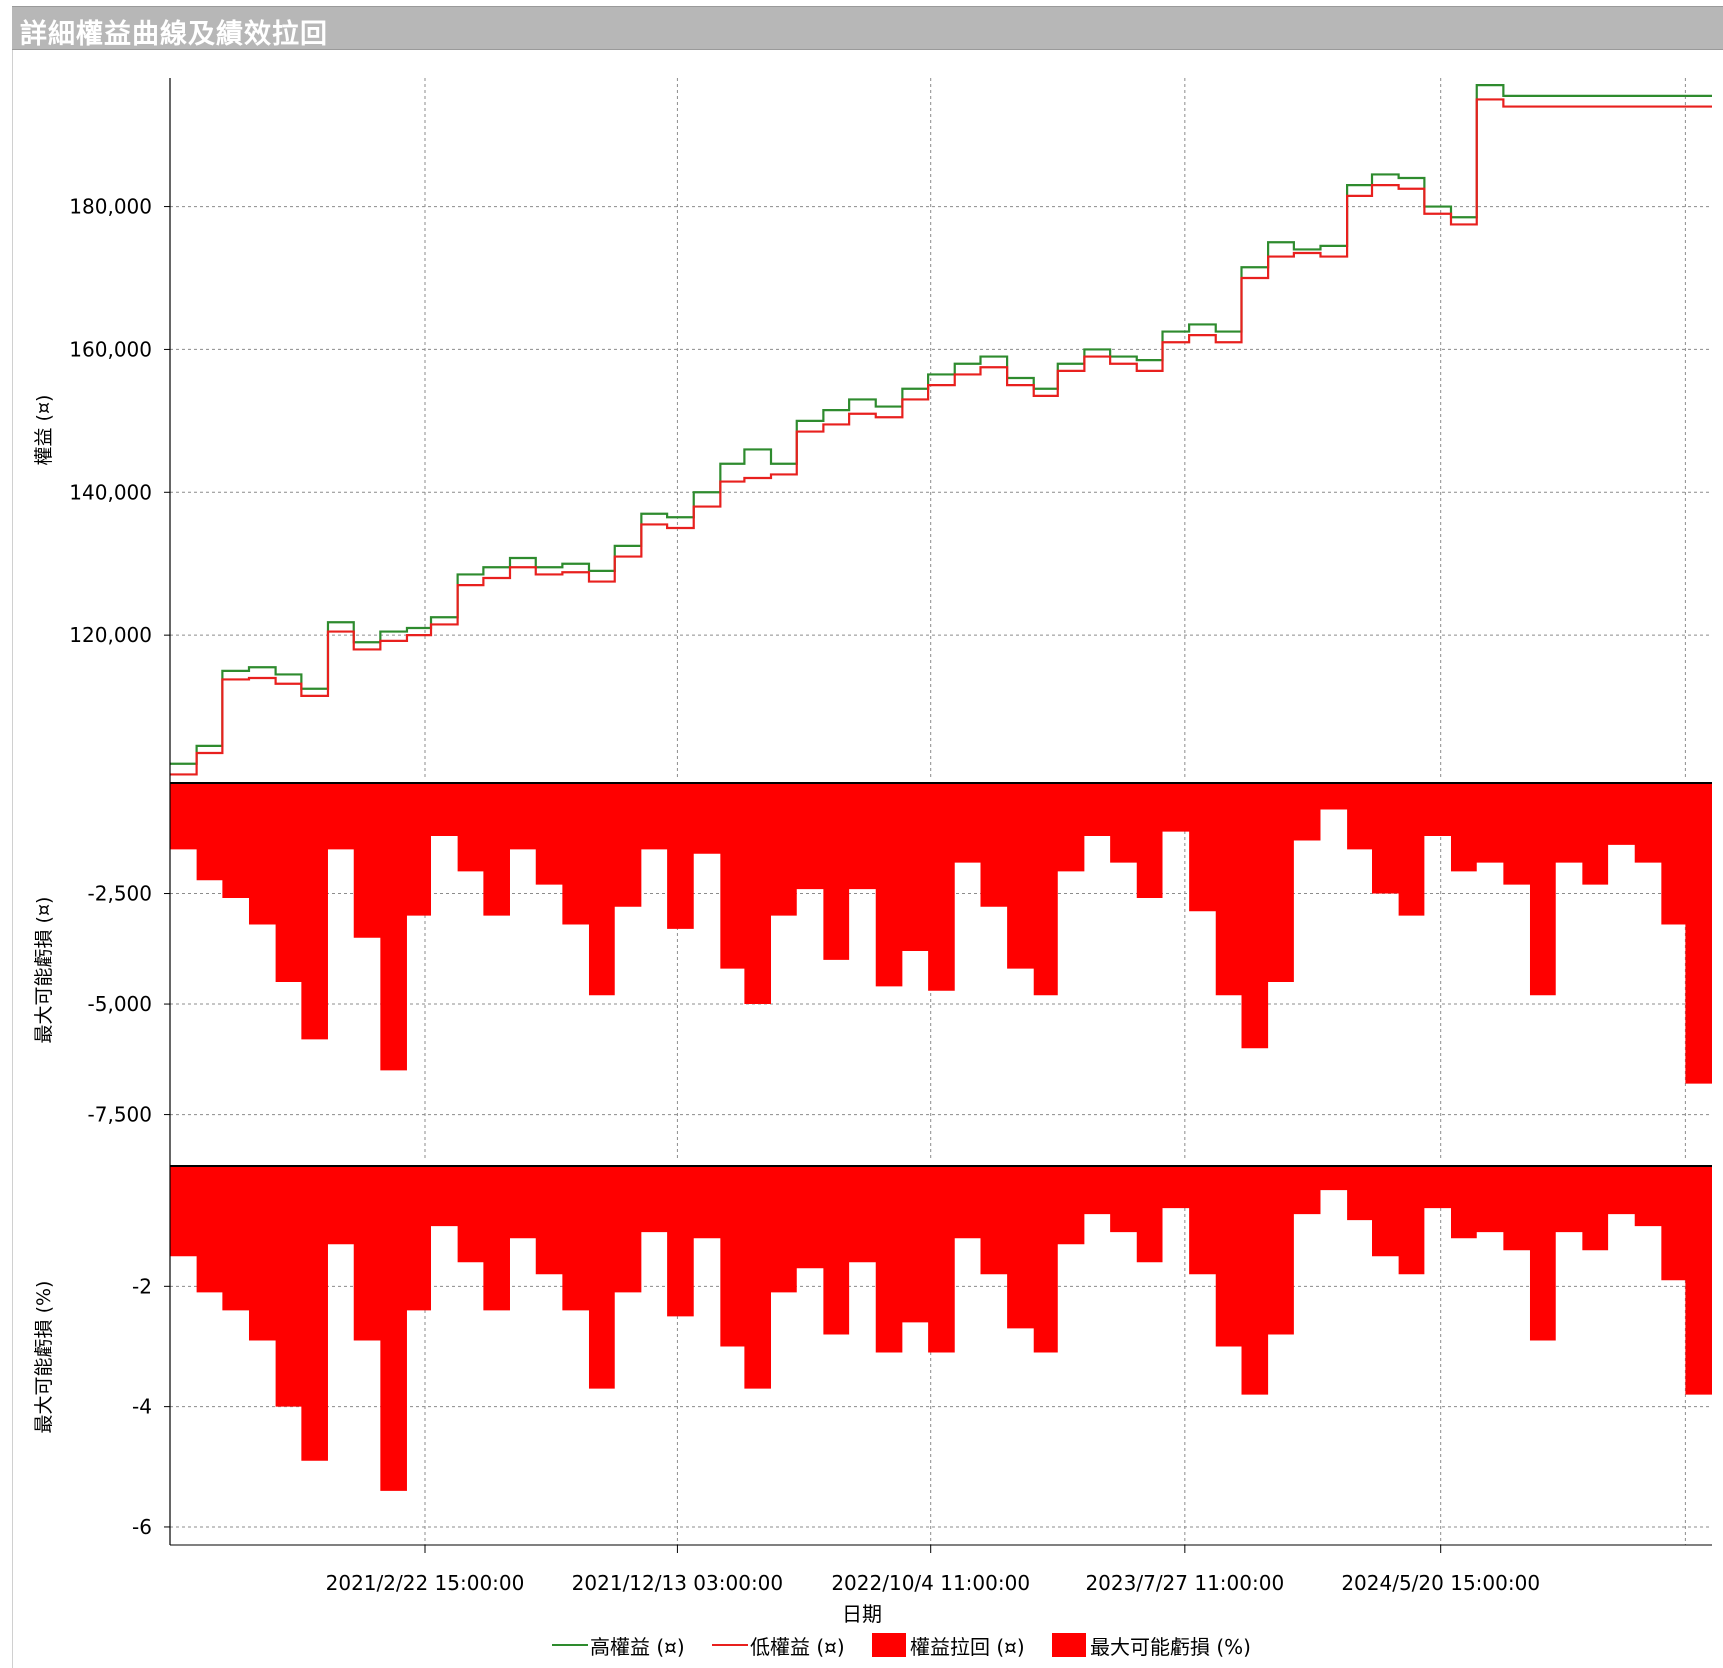 The height and width of the screenshot is (1668, 1723). Describe the element at coordinates (110, 492) in the screenshot. I see `y-tick-label: 140,000` at that location.